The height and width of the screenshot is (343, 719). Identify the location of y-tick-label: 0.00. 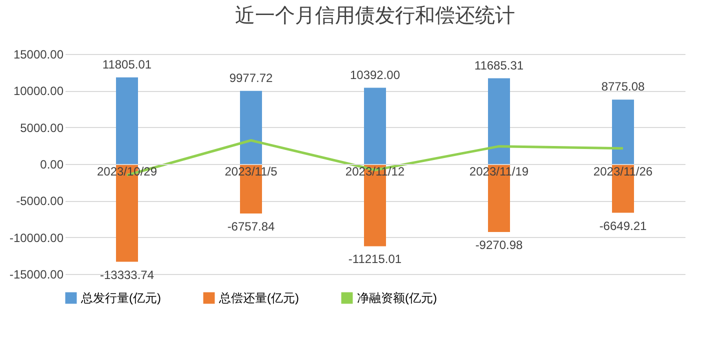
(52, 165).